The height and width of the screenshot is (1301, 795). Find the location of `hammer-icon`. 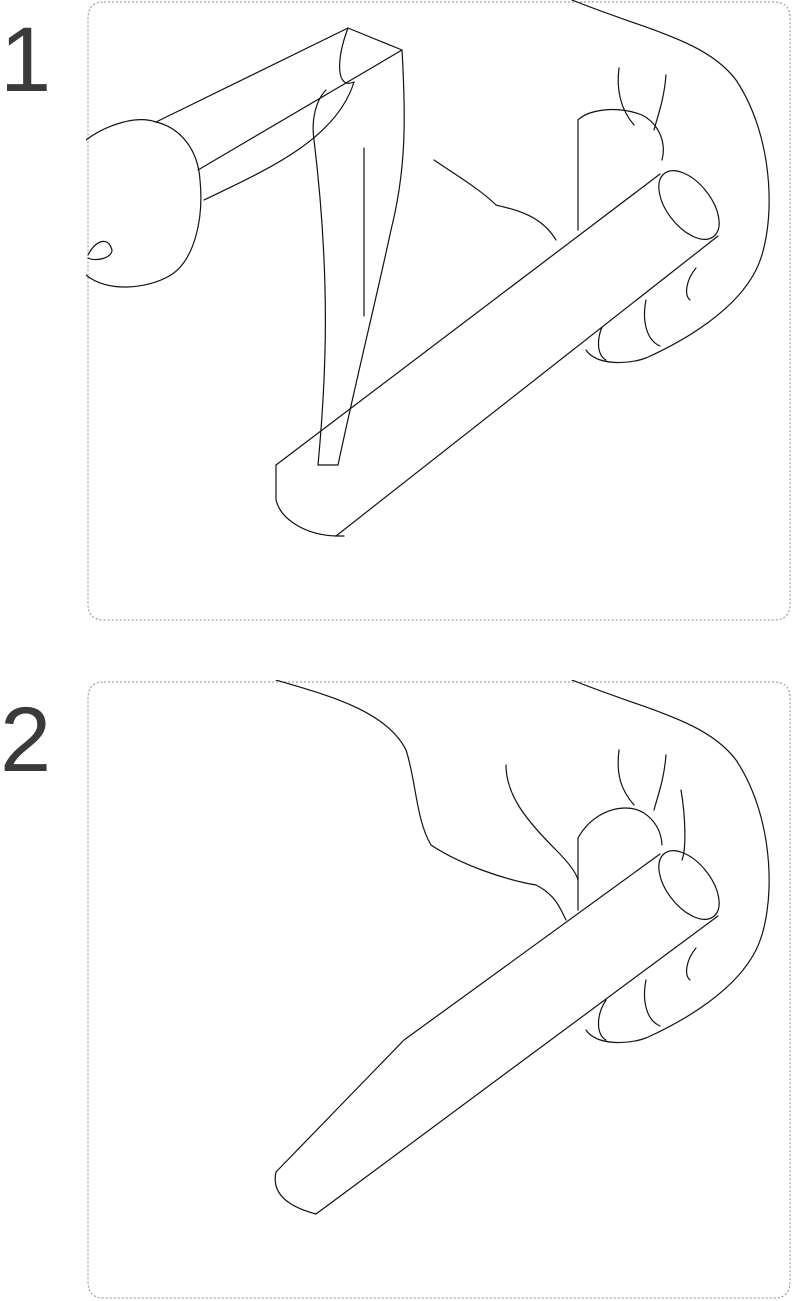

hammer-icon is located at coordinates (245, 246).